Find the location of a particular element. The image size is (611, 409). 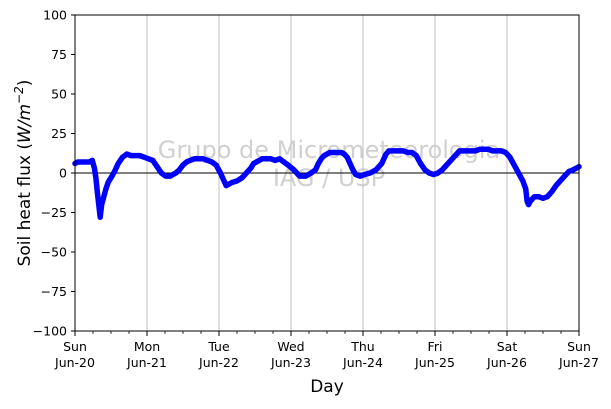

x-tick-day: Fri is located at coordinates (435, 346).